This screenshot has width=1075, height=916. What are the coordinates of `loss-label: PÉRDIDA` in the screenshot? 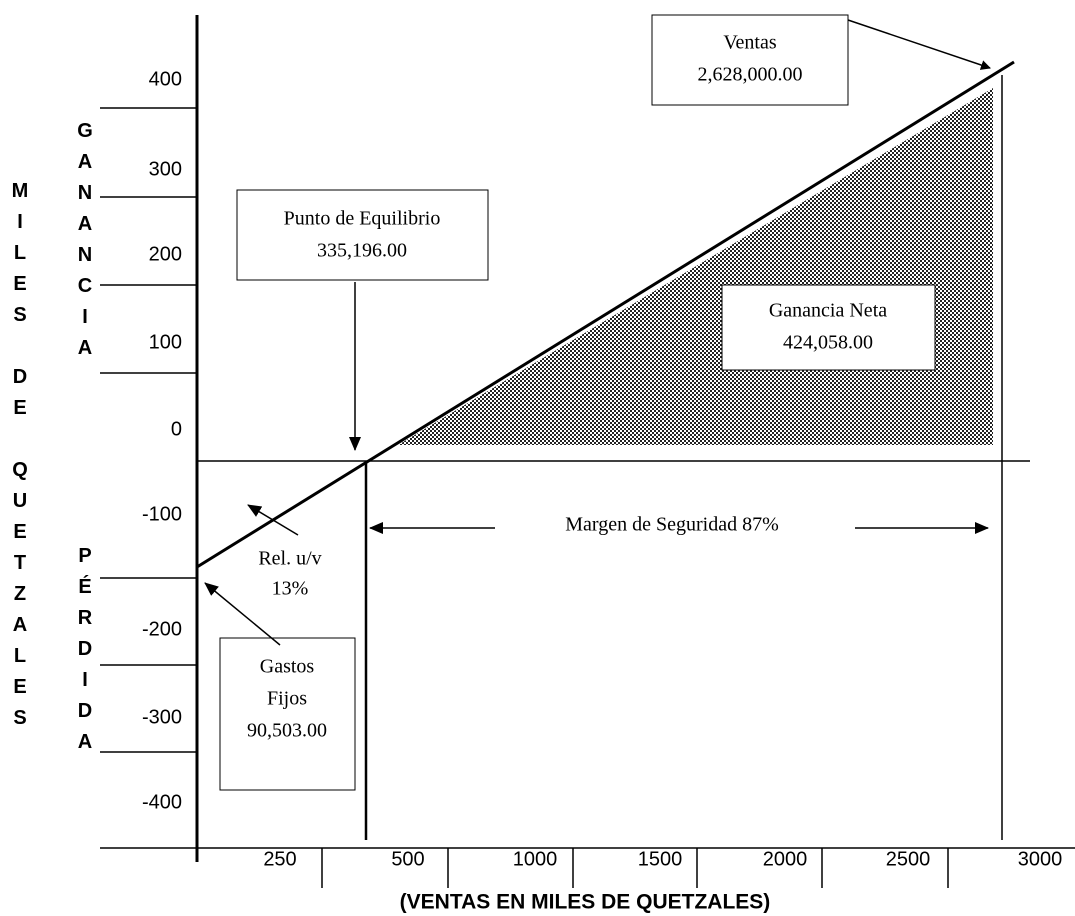 It's located at (85, 653).